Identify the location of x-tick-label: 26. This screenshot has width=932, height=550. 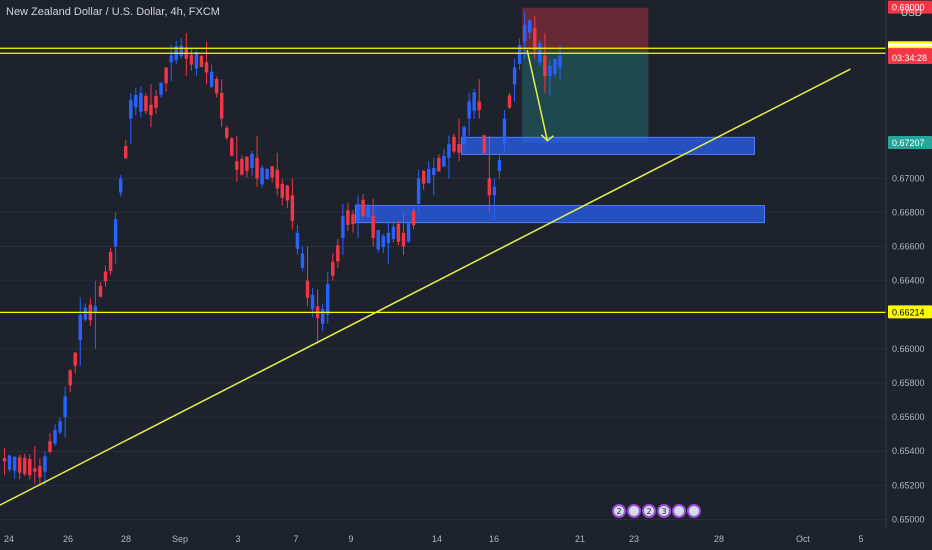
(68, 539).